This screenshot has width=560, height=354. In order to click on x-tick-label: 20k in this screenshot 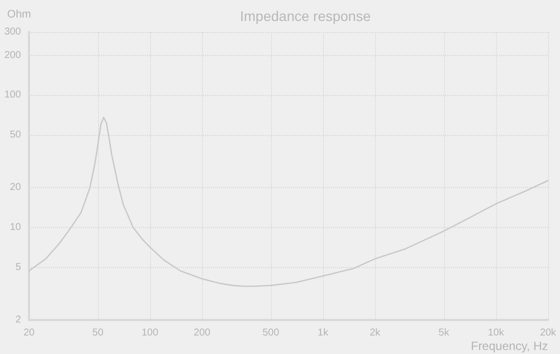, I will do `click(549, 333)`.